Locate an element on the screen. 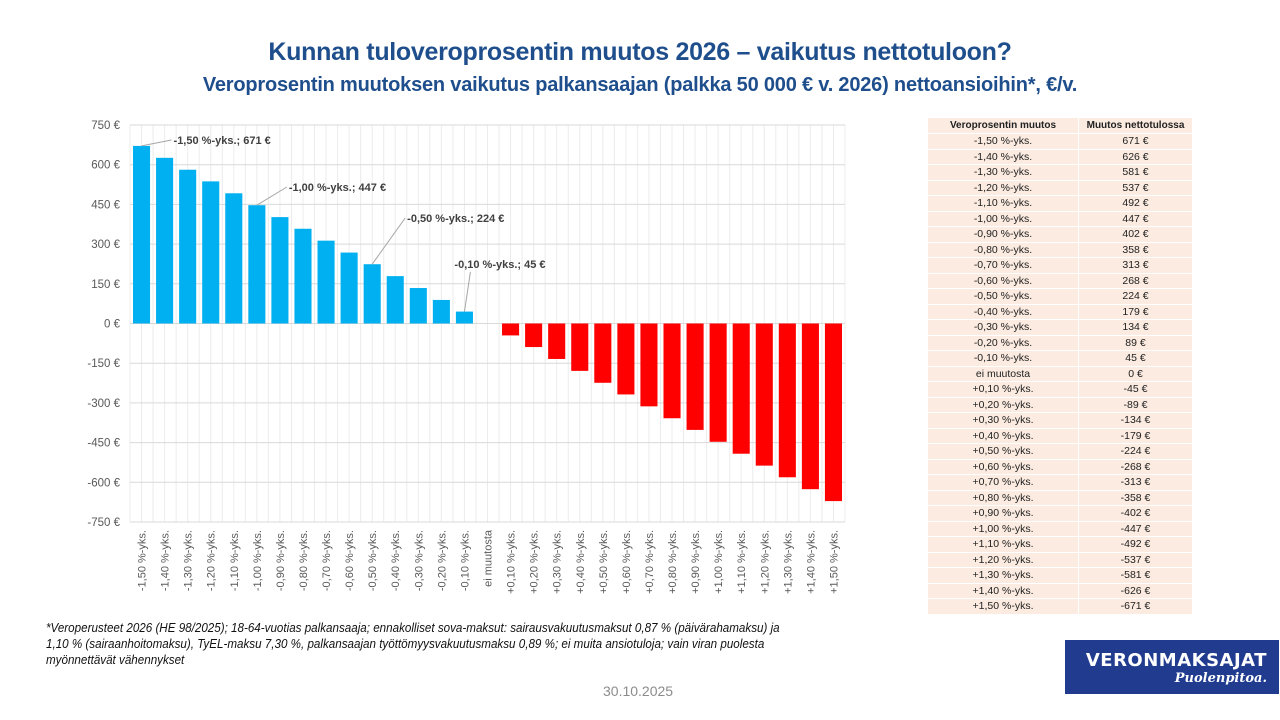 The image size is (1280, 720). table-cell-net: 224 € is located at coordinates (1135, 296).